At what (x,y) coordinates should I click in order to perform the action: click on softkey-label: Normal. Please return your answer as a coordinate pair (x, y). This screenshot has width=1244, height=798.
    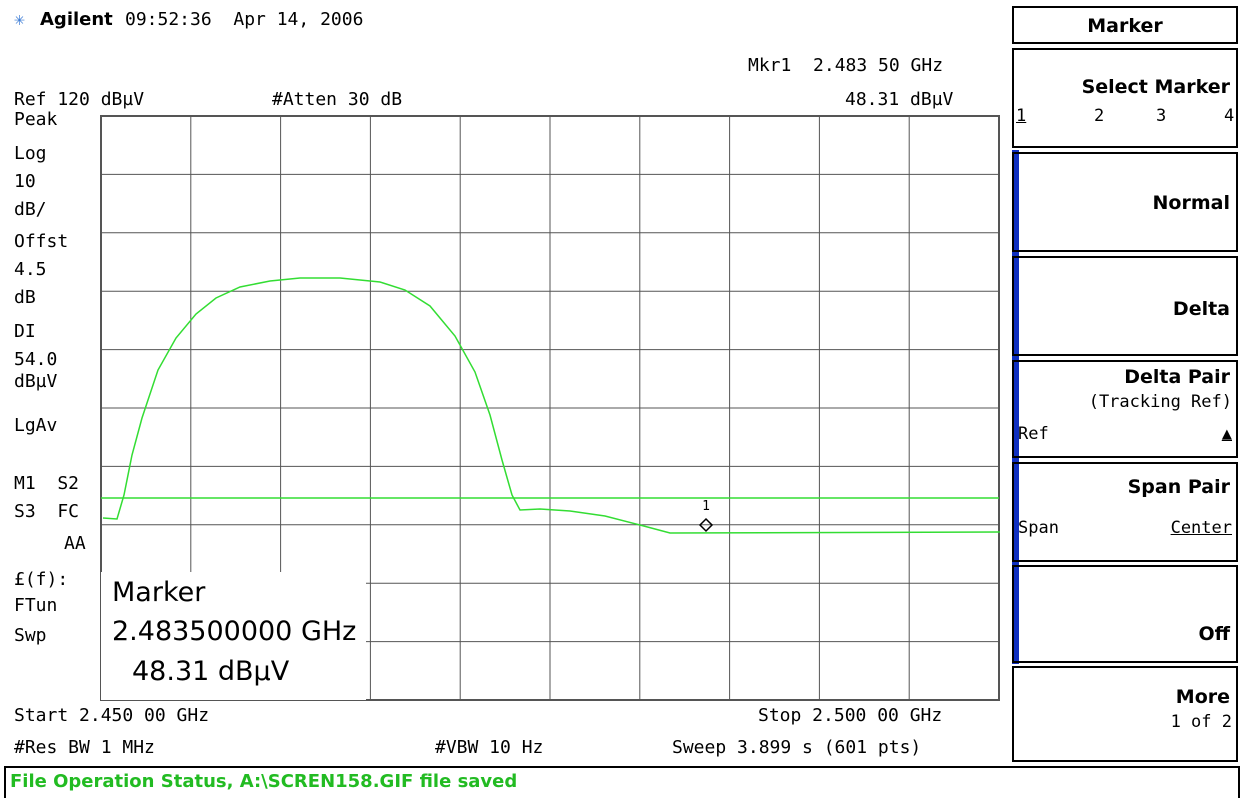
    Looking at the image, I should click on (1191, 203).